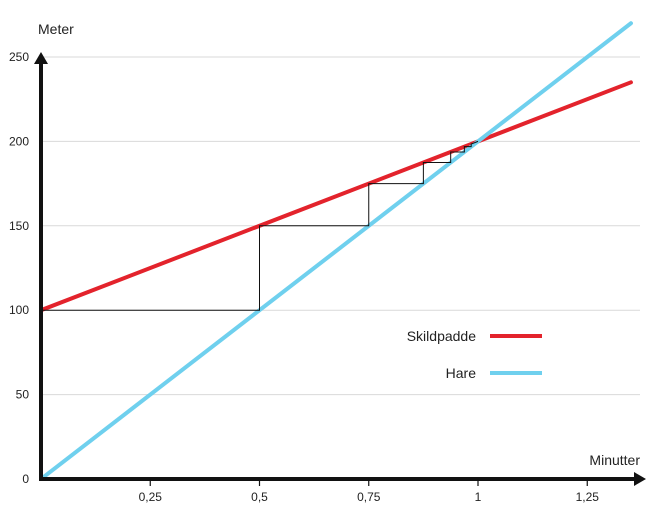 The height and width of the screenshot is (506, 647). Describe the element at coordinates (474, 354) in the screenshot. I see `legend: Skildpadde Hare` at that location.